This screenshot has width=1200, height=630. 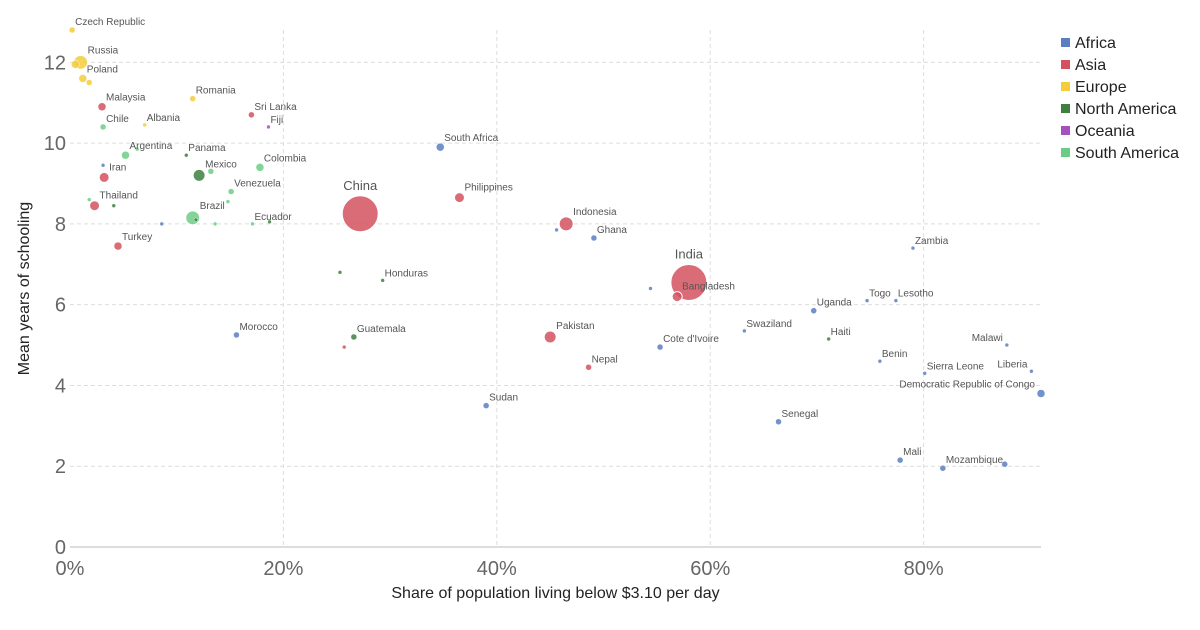 I want to click on legend-item: Africa, so click(x=1088, y=43).